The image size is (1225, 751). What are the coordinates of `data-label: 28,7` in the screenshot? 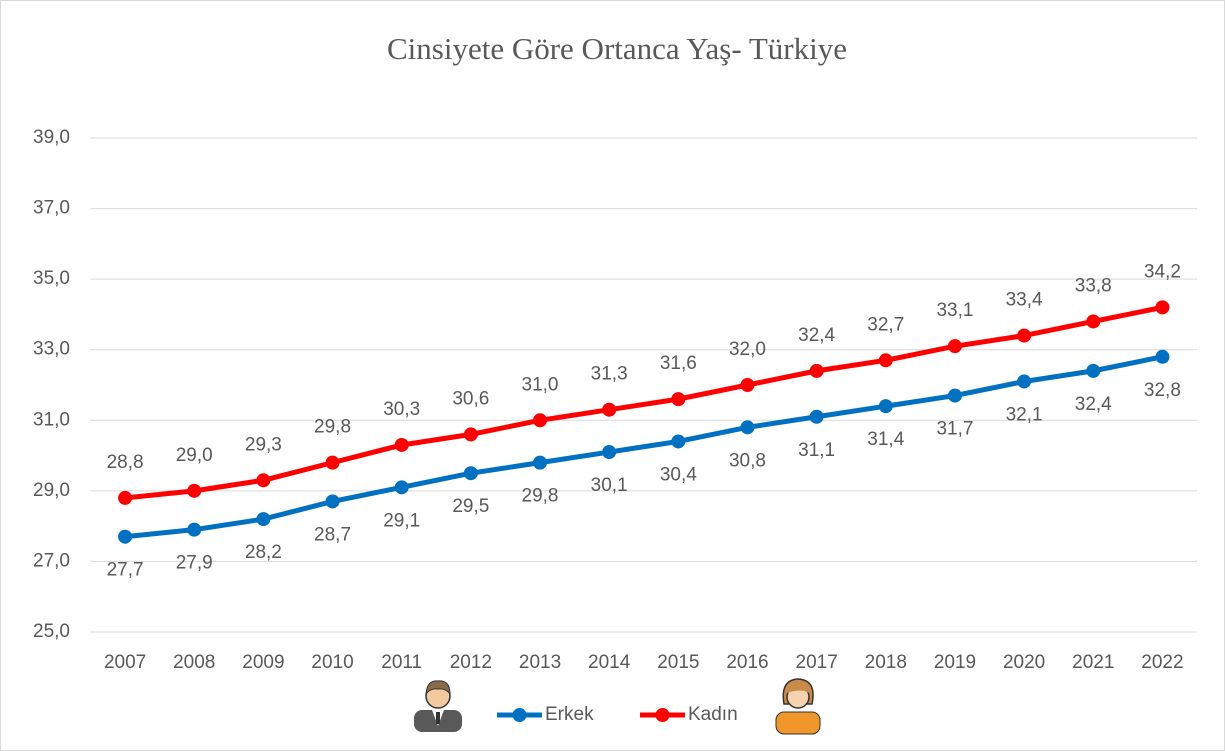 It's located at (332, 534).